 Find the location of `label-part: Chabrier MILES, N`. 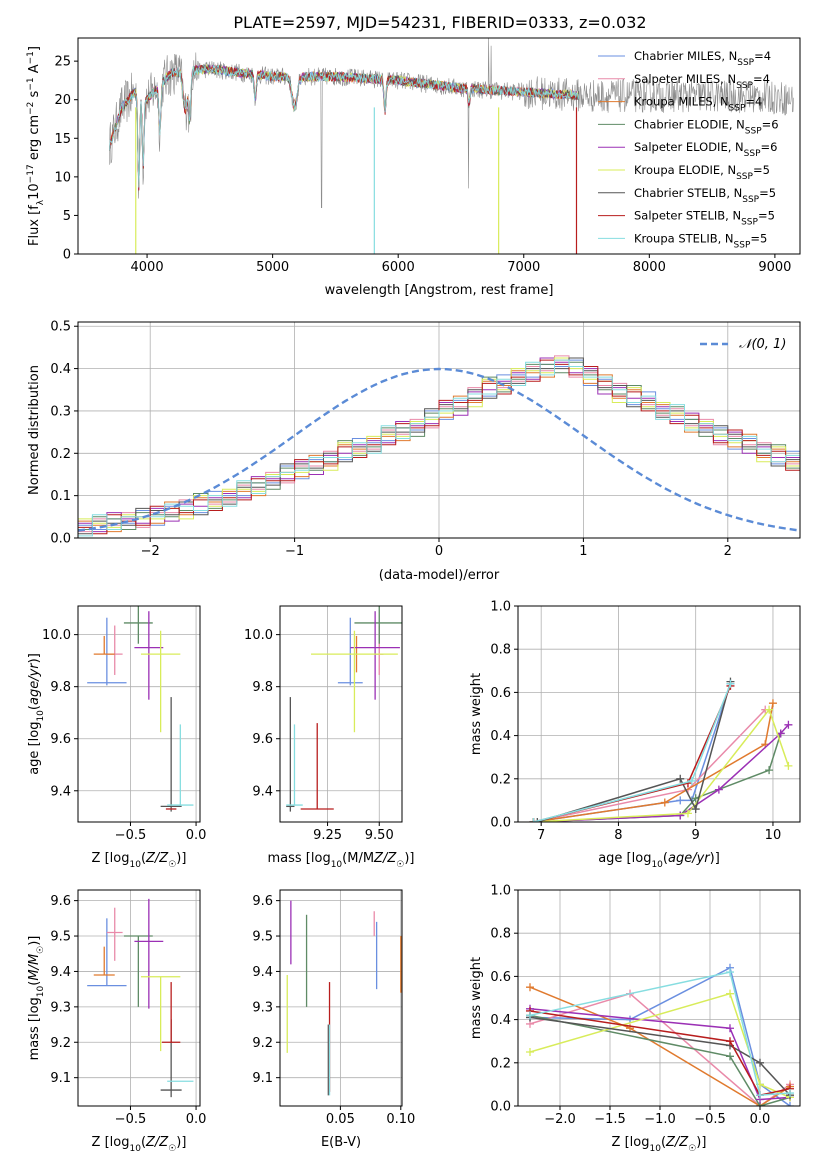

label-part: Chabrier MILES, N is located at coordinates (685, 56).